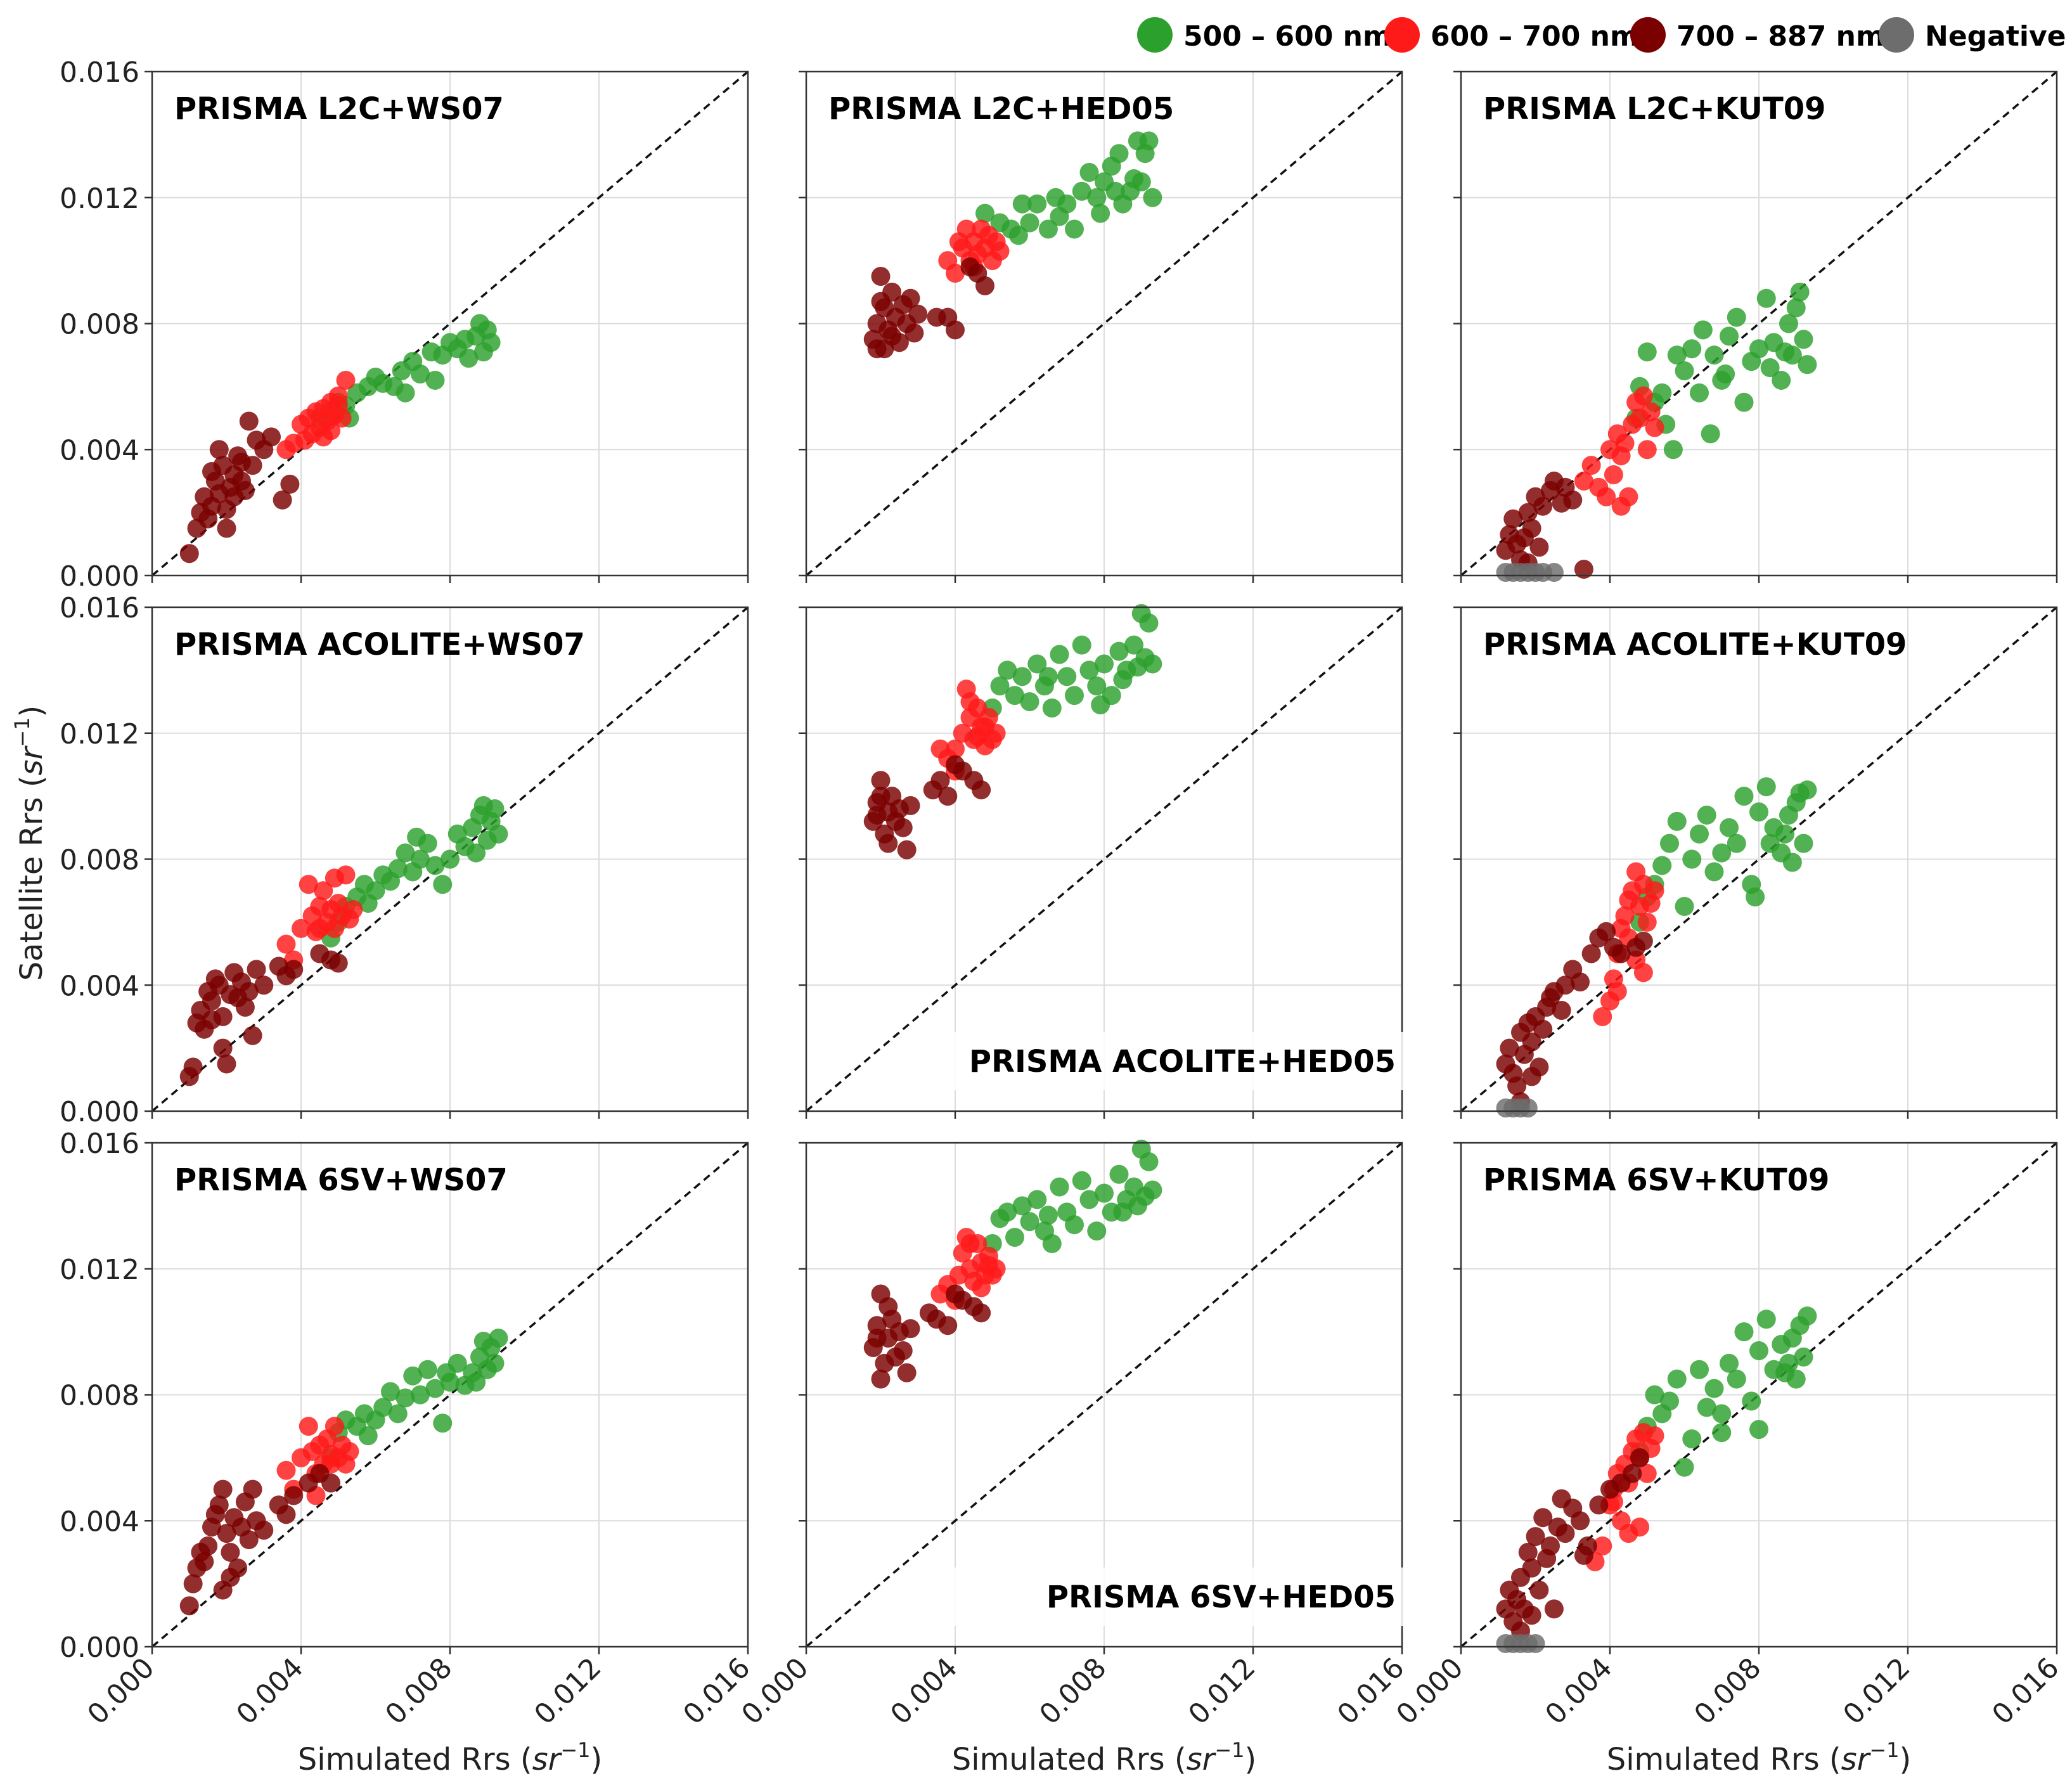 Image resolution: width=2072 pixels, height=1790 pixels. What do you see at coordinates (597, 1759) in the screenshot?
I see `x-axis-close: )` at bounding box center [597, 1759].